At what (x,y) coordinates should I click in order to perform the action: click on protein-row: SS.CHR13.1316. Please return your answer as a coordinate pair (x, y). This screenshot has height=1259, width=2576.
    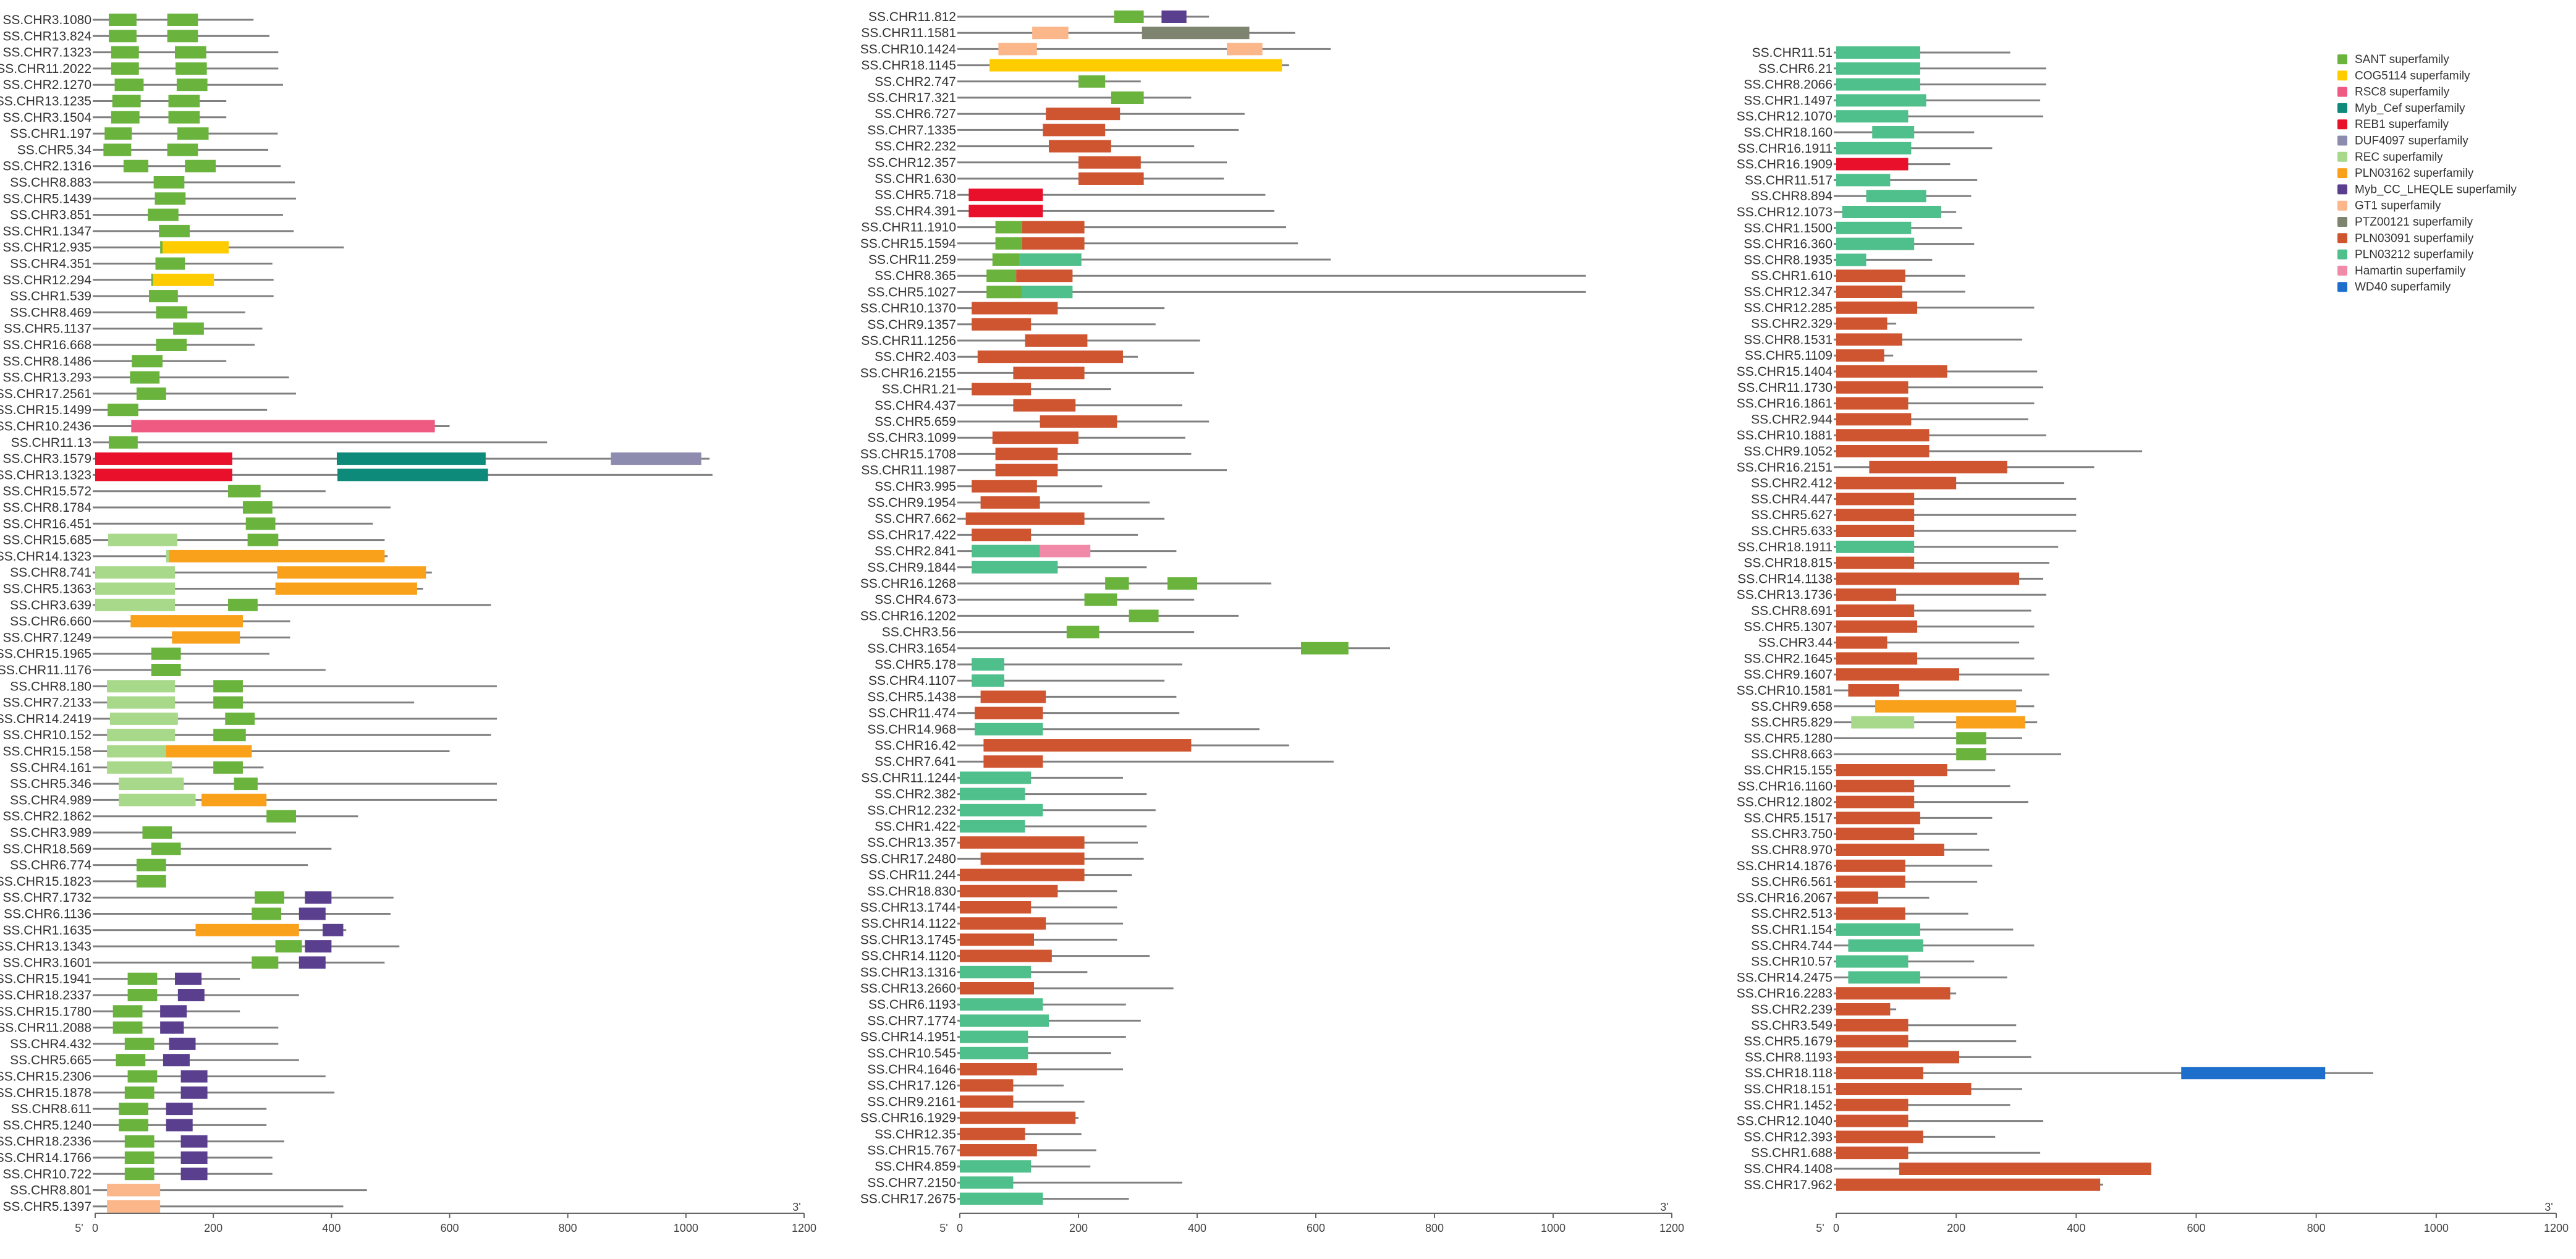
    Looking at the image, I should click on (974, 972).